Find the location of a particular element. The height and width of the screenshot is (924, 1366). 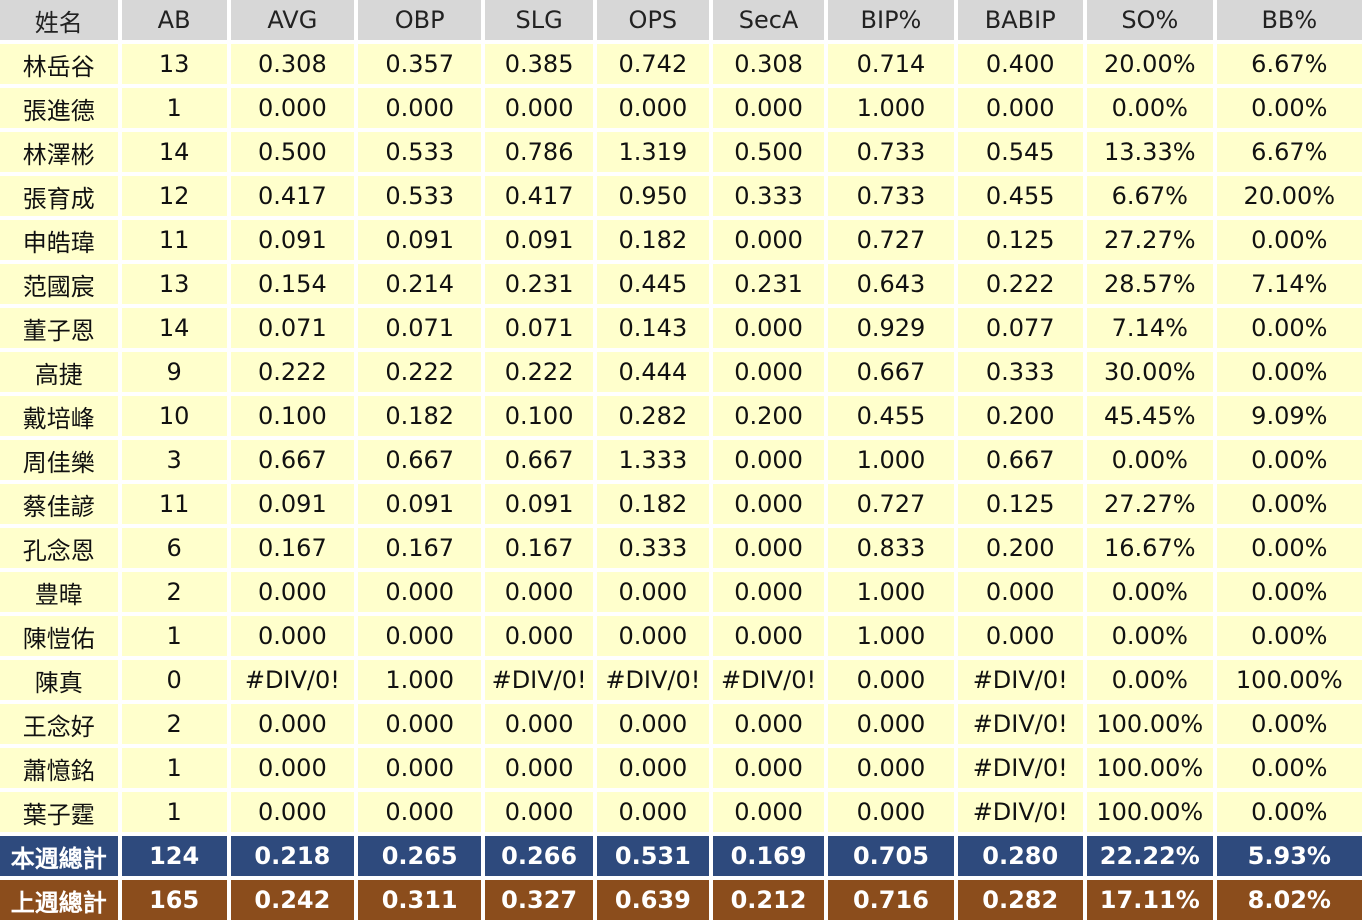

cell-obp: 0.182 is located at coordinates (420, 416).